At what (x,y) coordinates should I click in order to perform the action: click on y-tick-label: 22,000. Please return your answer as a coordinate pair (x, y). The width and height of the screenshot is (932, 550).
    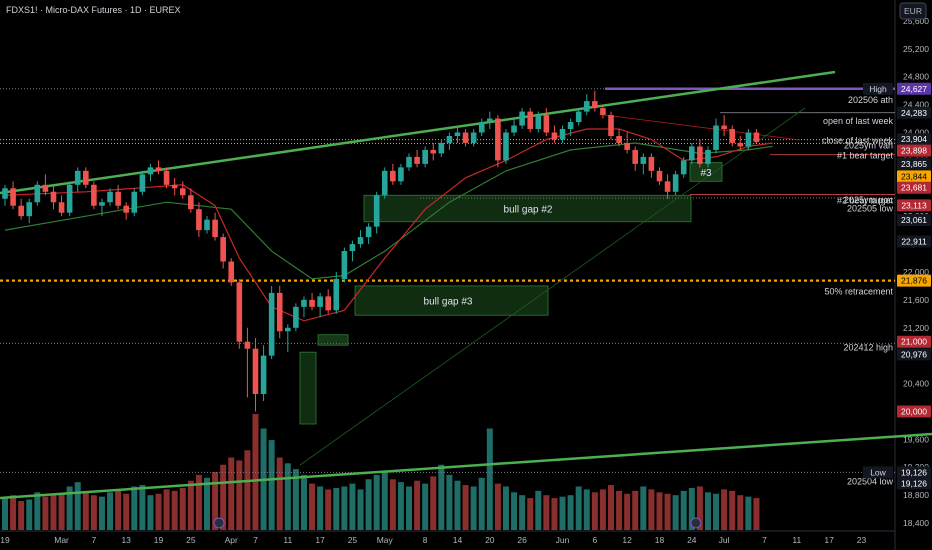
    Looking at the image, I should click on (916, 272).